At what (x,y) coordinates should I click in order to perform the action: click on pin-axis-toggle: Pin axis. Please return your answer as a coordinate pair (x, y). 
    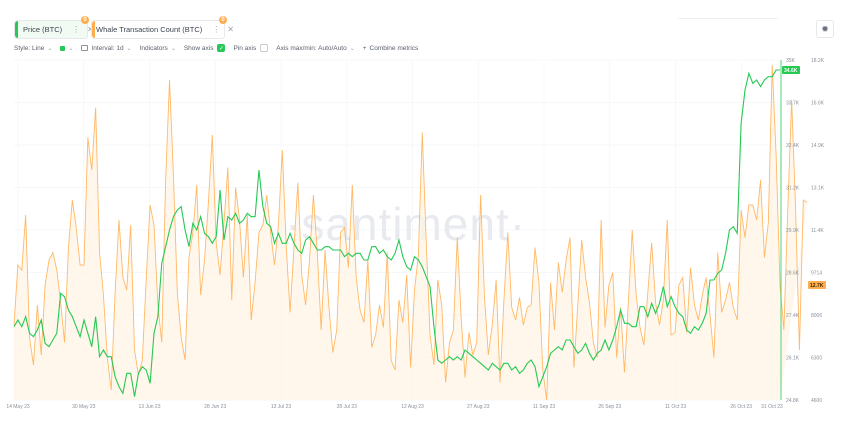
    Looking at the image, I should click on (251, 48).